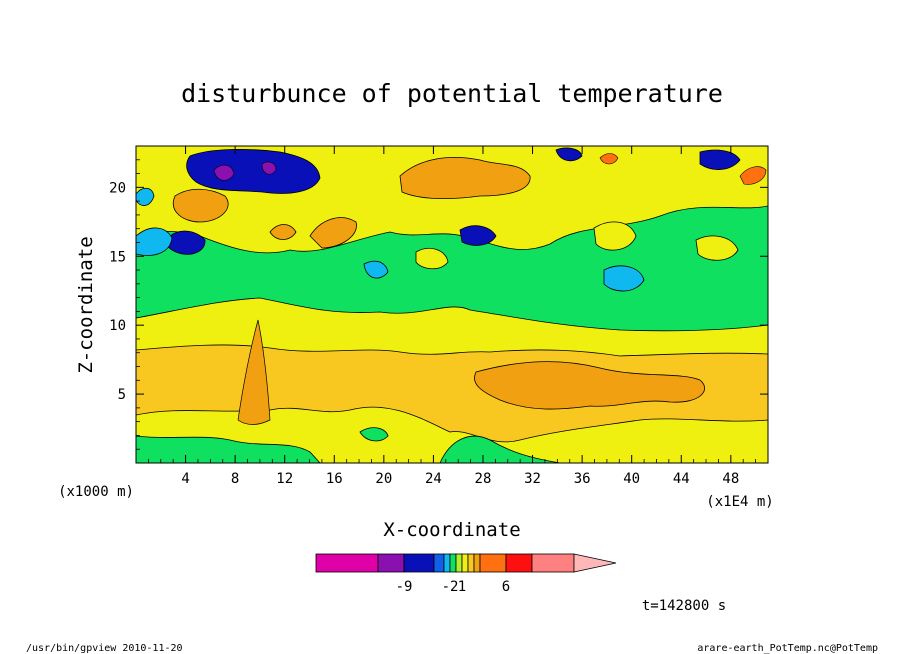  Describe the element at coordinates (352, 203) in the screenshot. I see `field-upper-orange` at that location.